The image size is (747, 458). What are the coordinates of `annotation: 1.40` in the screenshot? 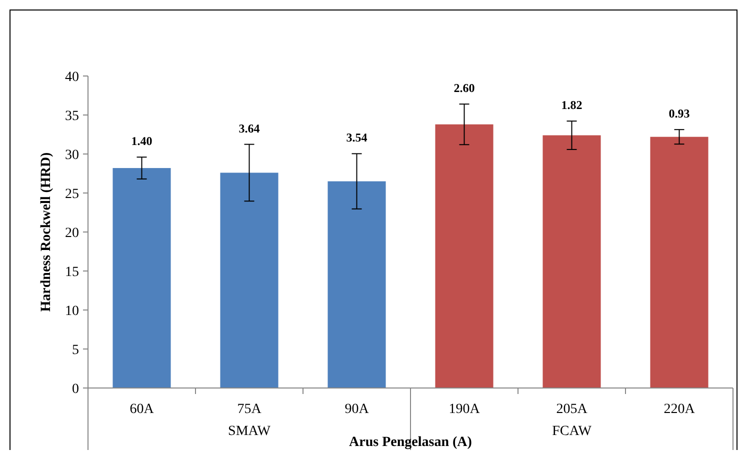 It's located at (141, 141).